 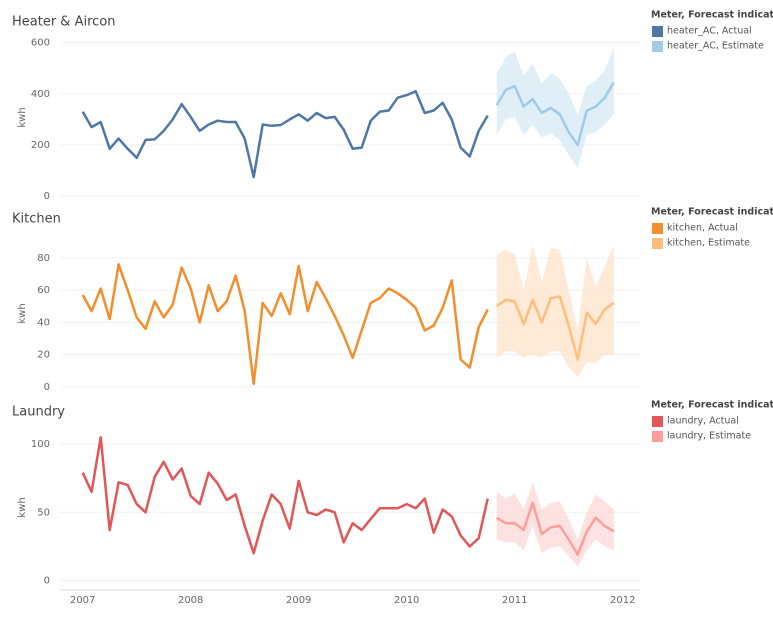 What do you see at coordinates (43, 290) in the screenshot?
I see `y-tick-label: 60` at bounding box center [43, 290].